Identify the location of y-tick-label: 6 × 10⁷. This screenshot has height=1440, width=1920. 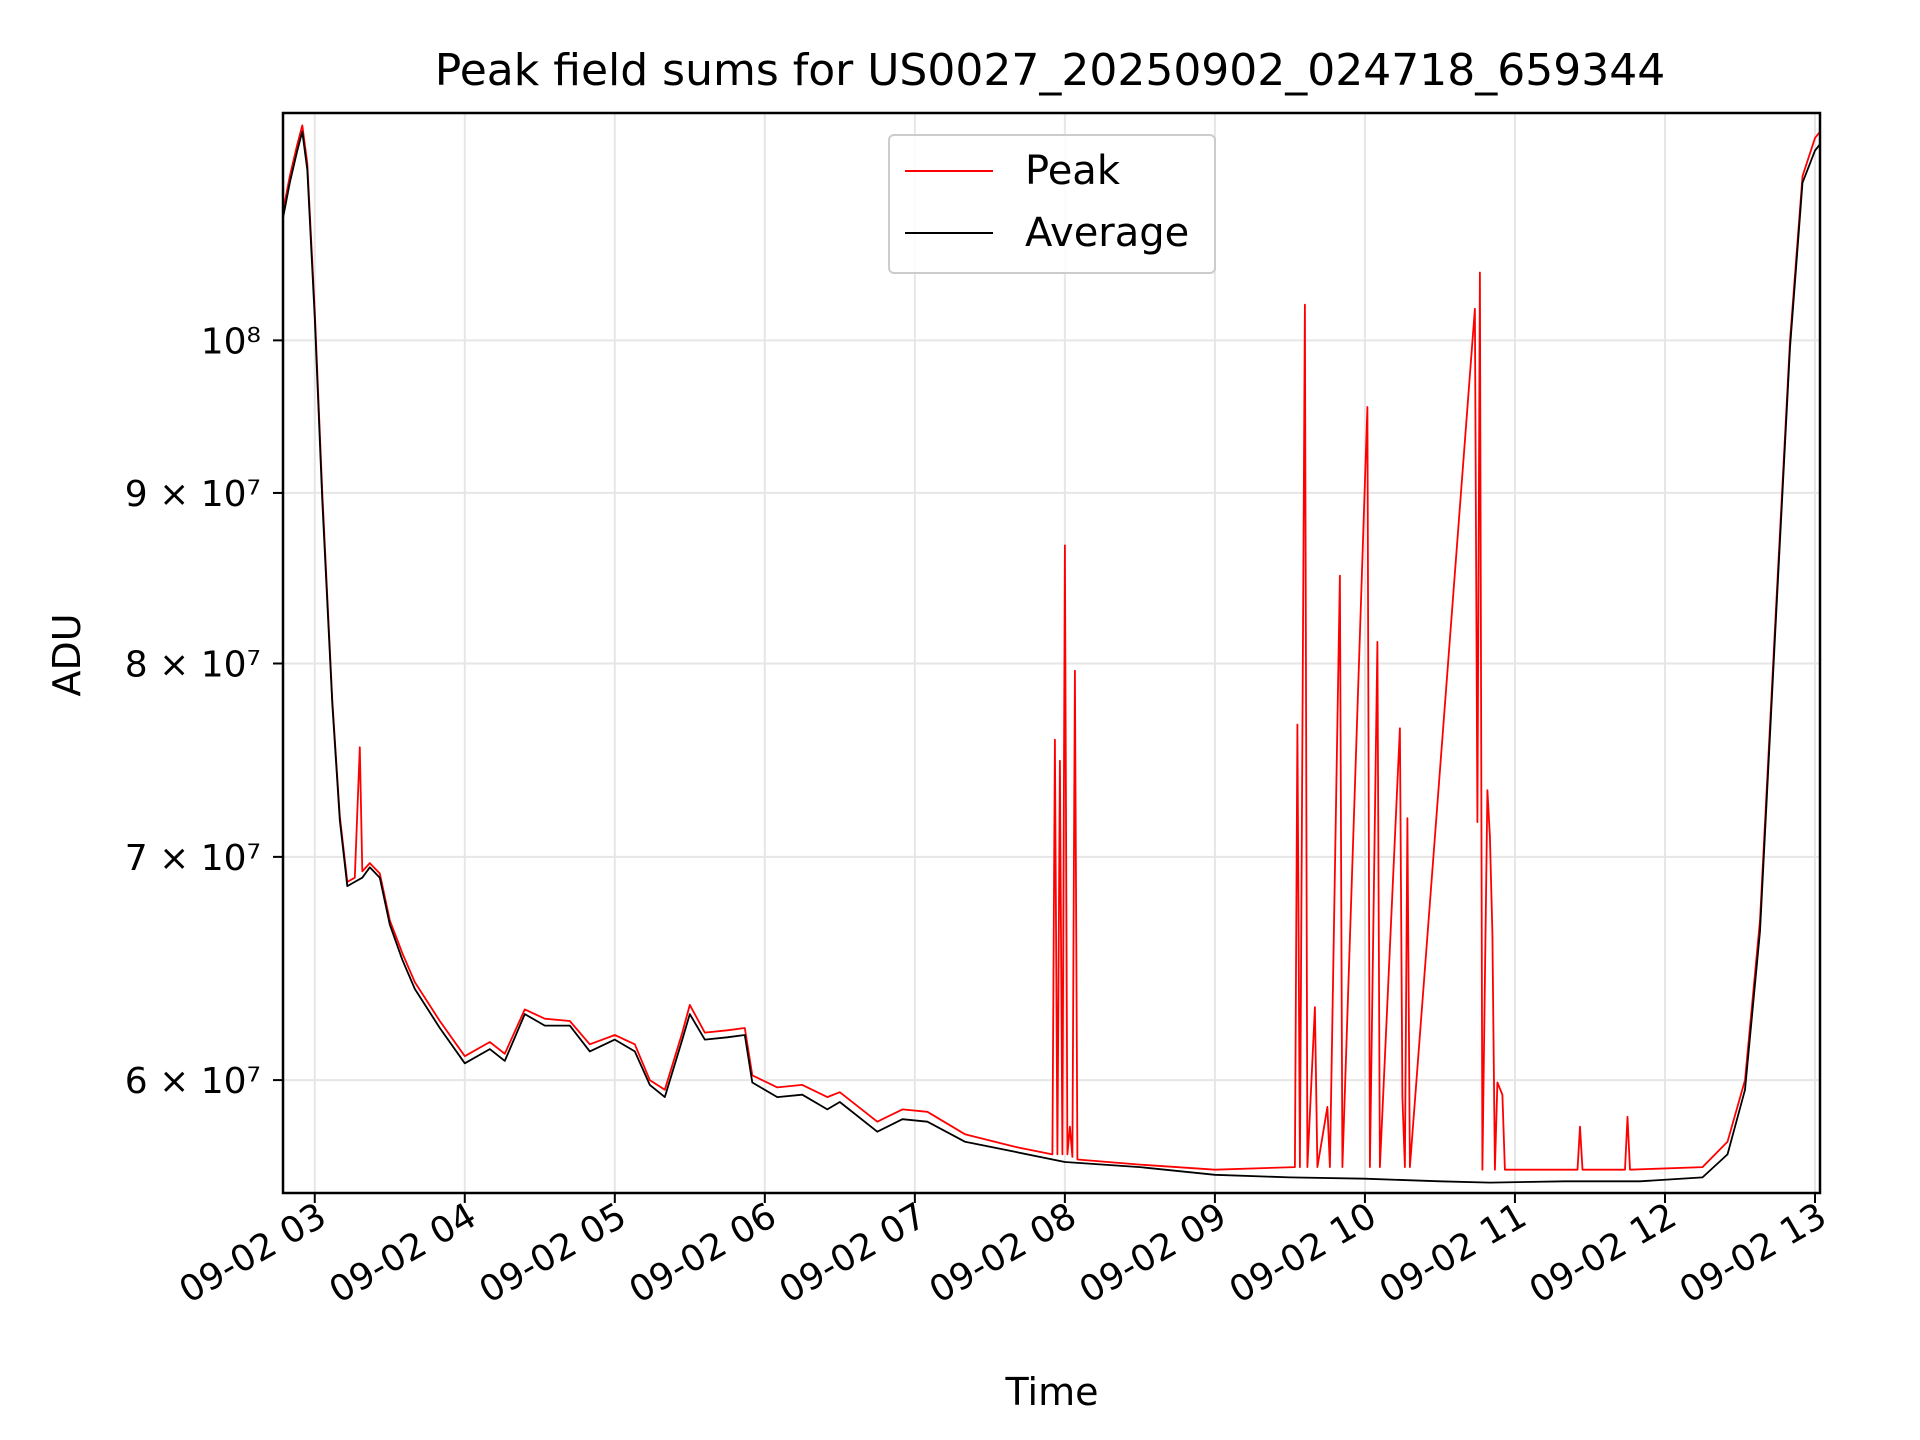
(193, 1081).